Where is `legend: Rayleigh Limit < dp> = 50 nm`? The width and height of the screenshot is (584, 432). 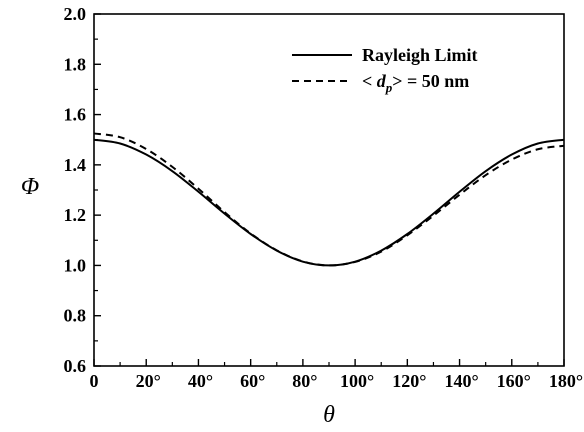
legend: Rayleigh Limit < dp> = 50 nm is located at coordinates (385, 70).